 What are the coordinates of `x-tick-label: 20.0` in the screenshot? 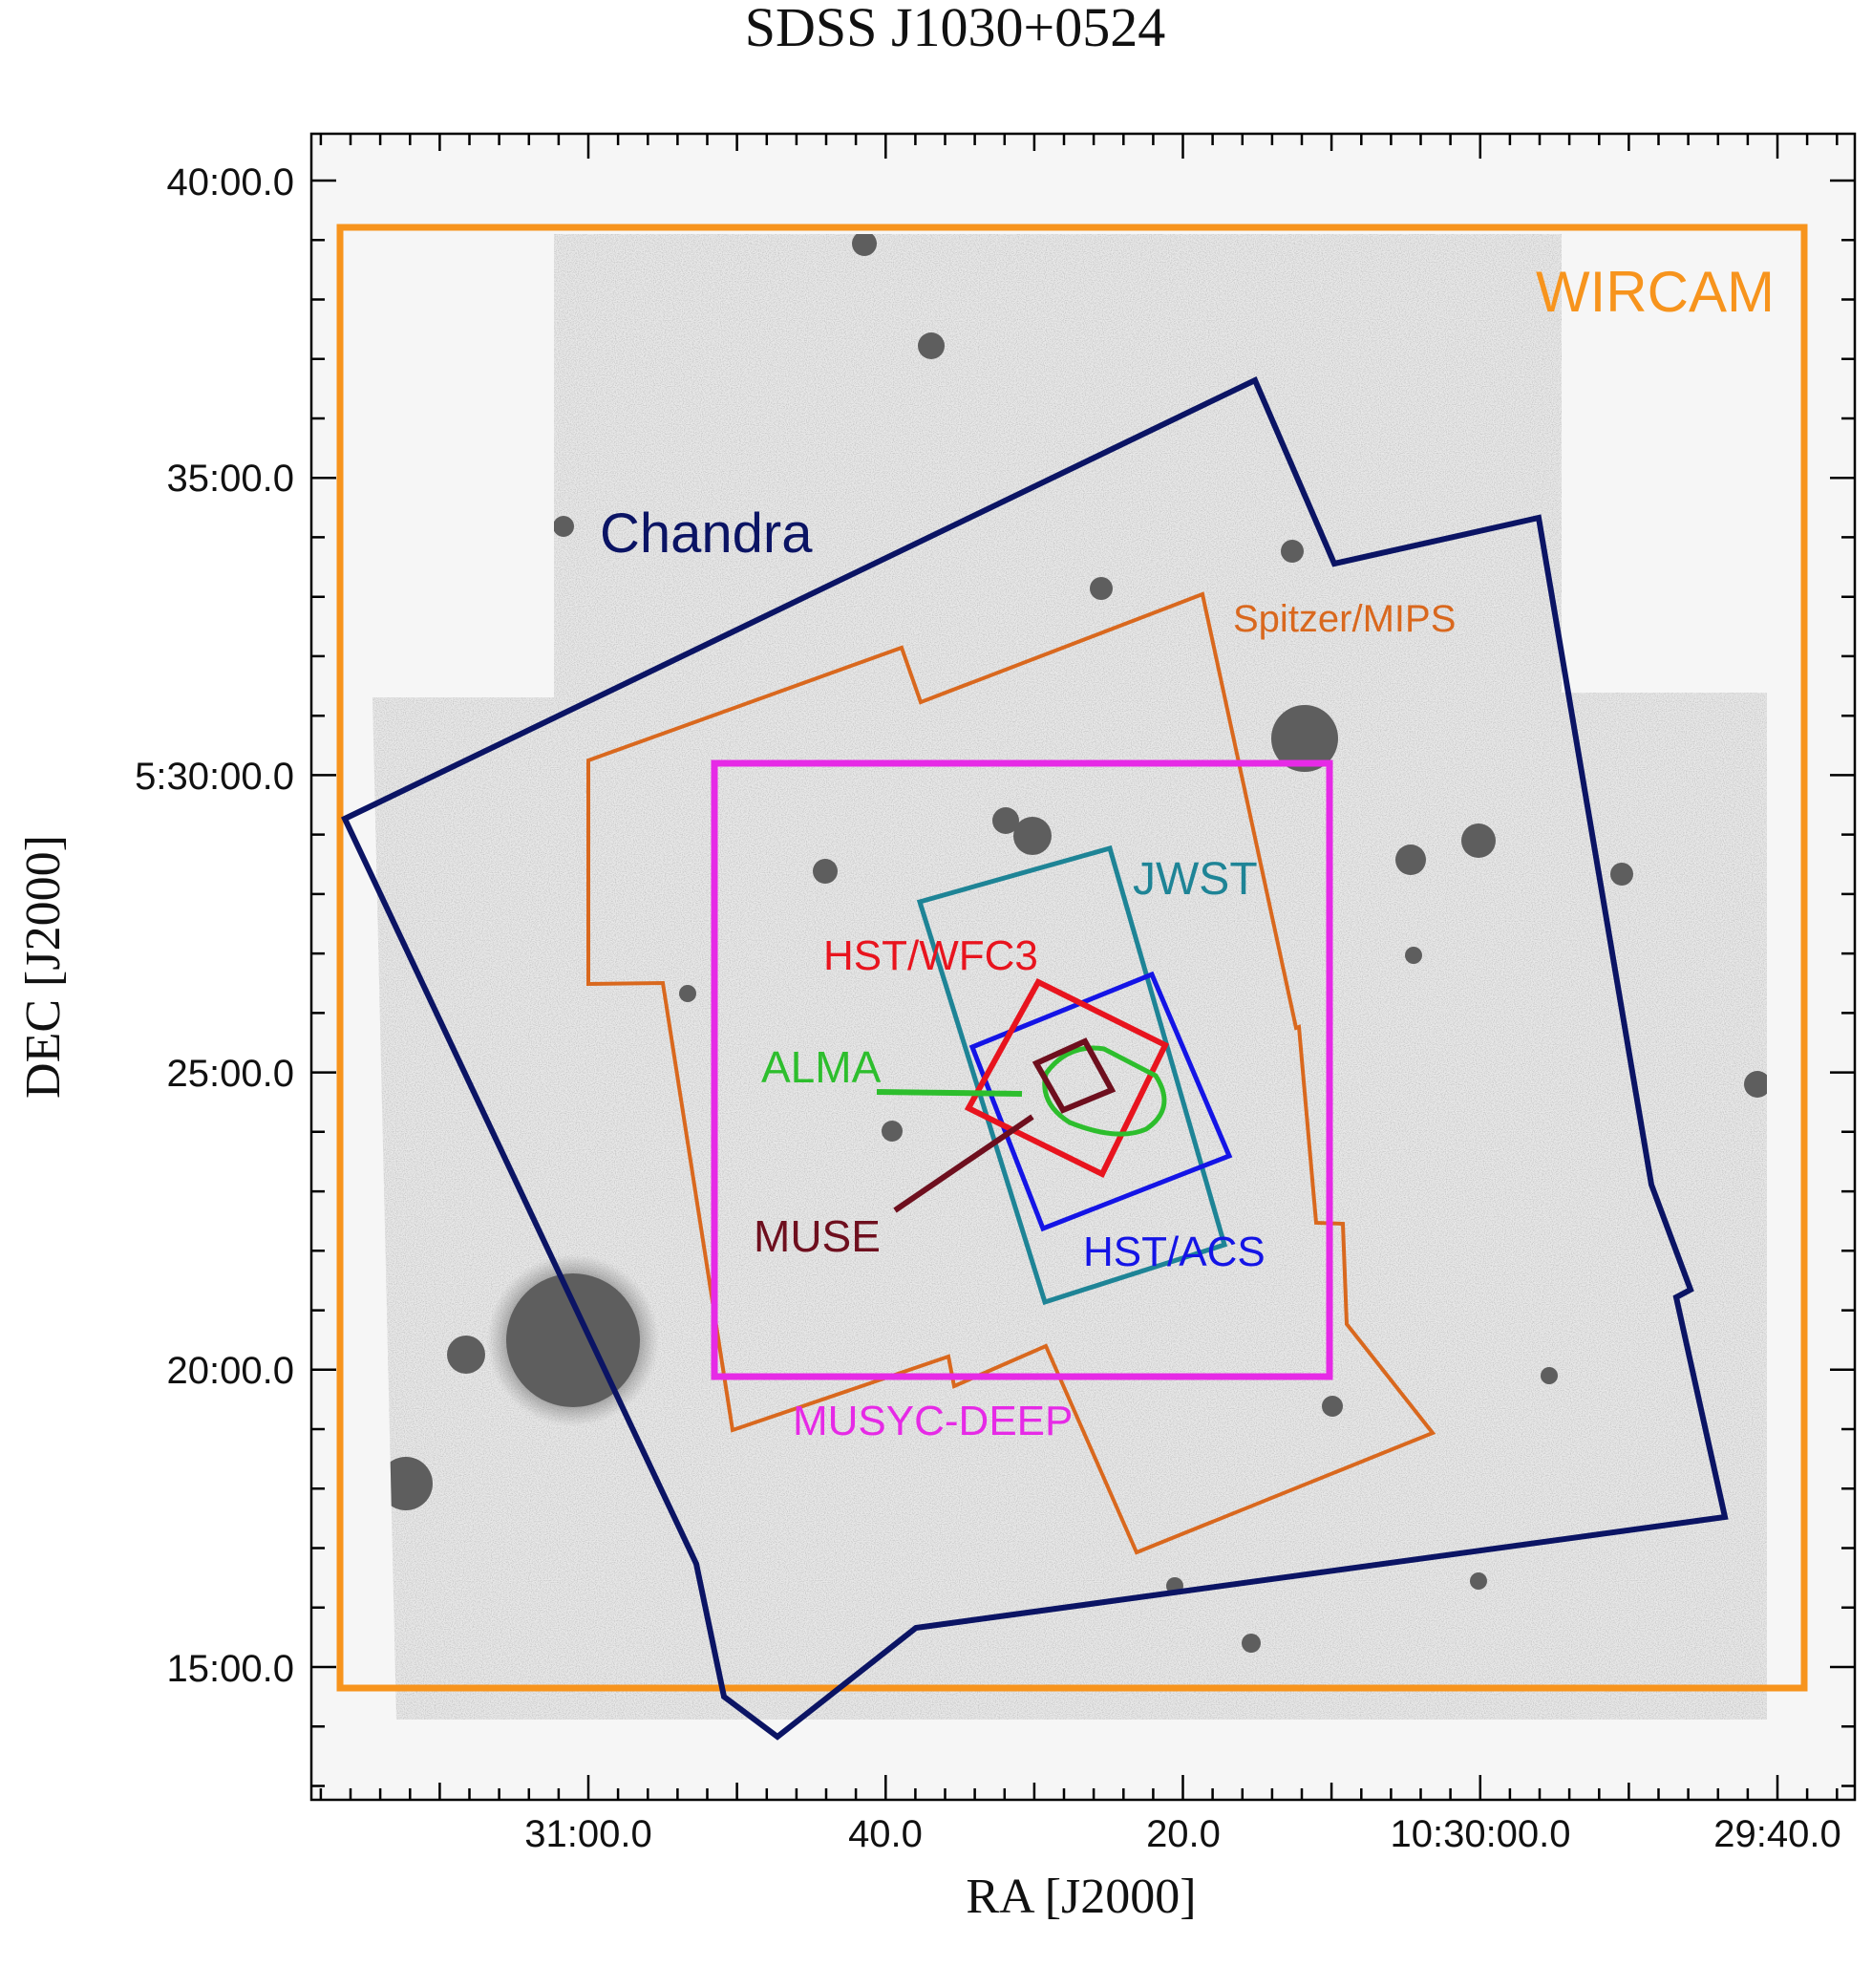 It's located at (1183, 1834).